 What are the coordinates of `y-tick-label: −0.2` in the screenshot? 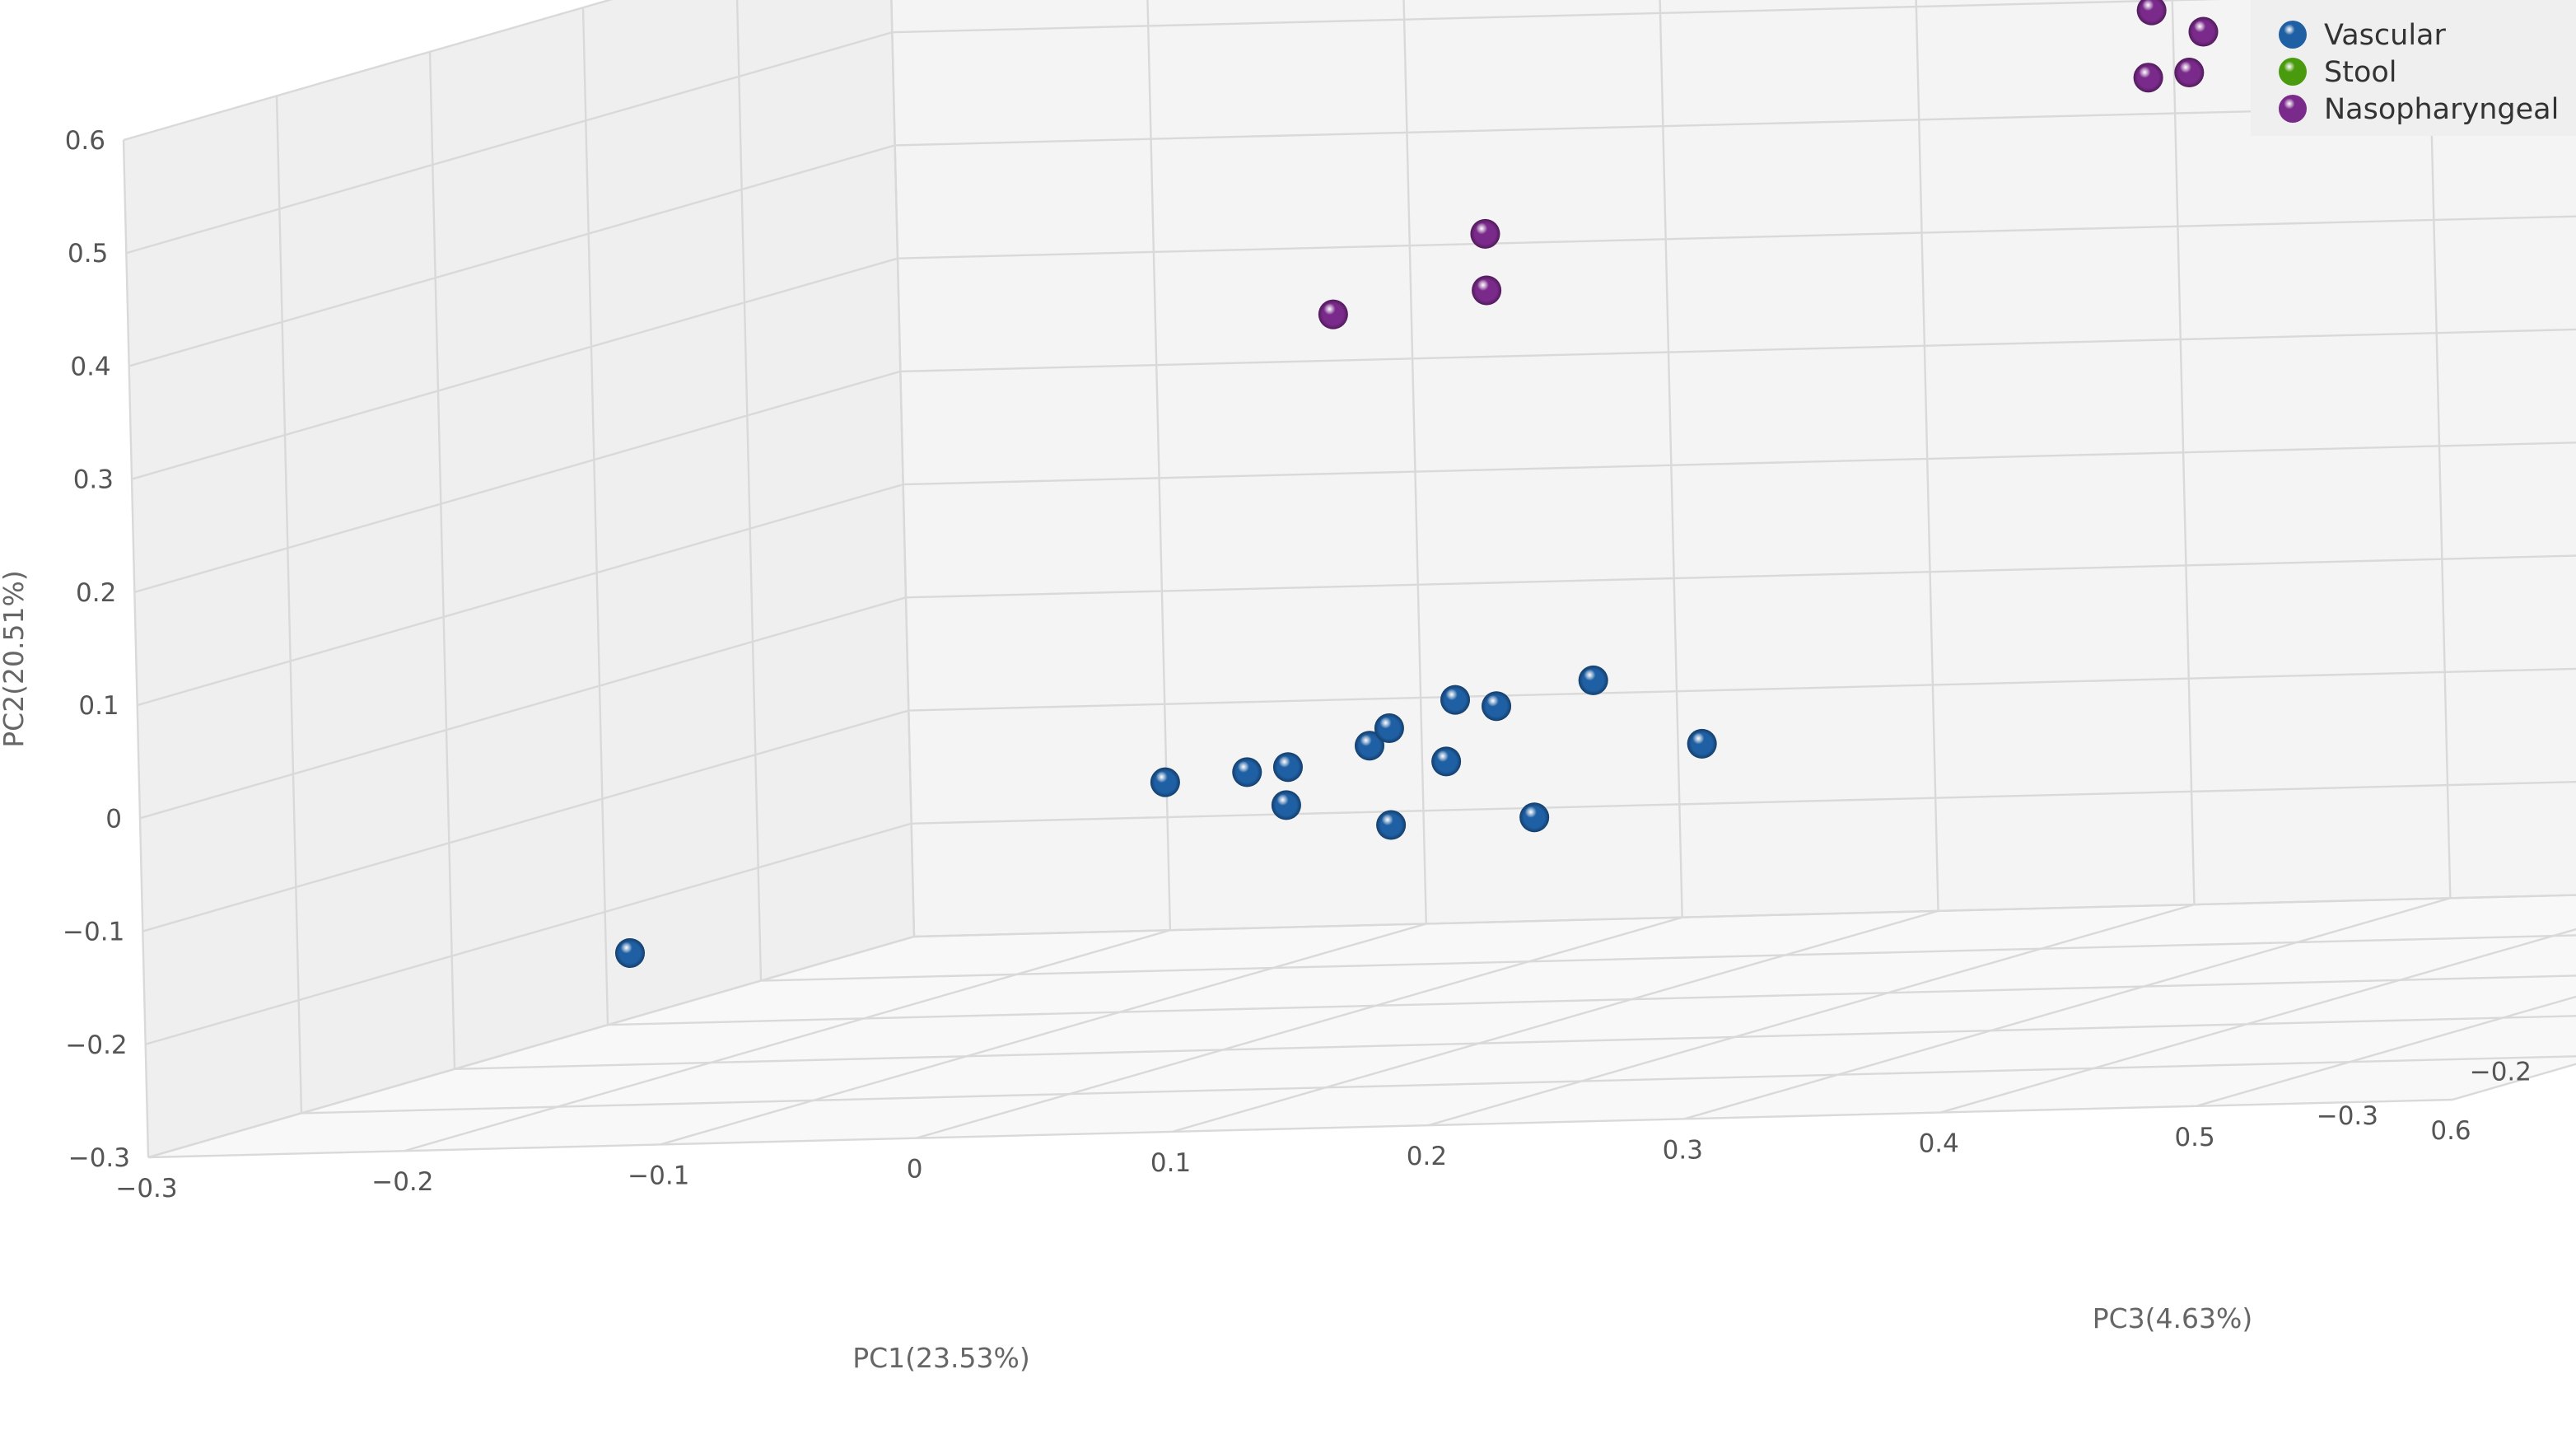 It's located at (96, 1045).